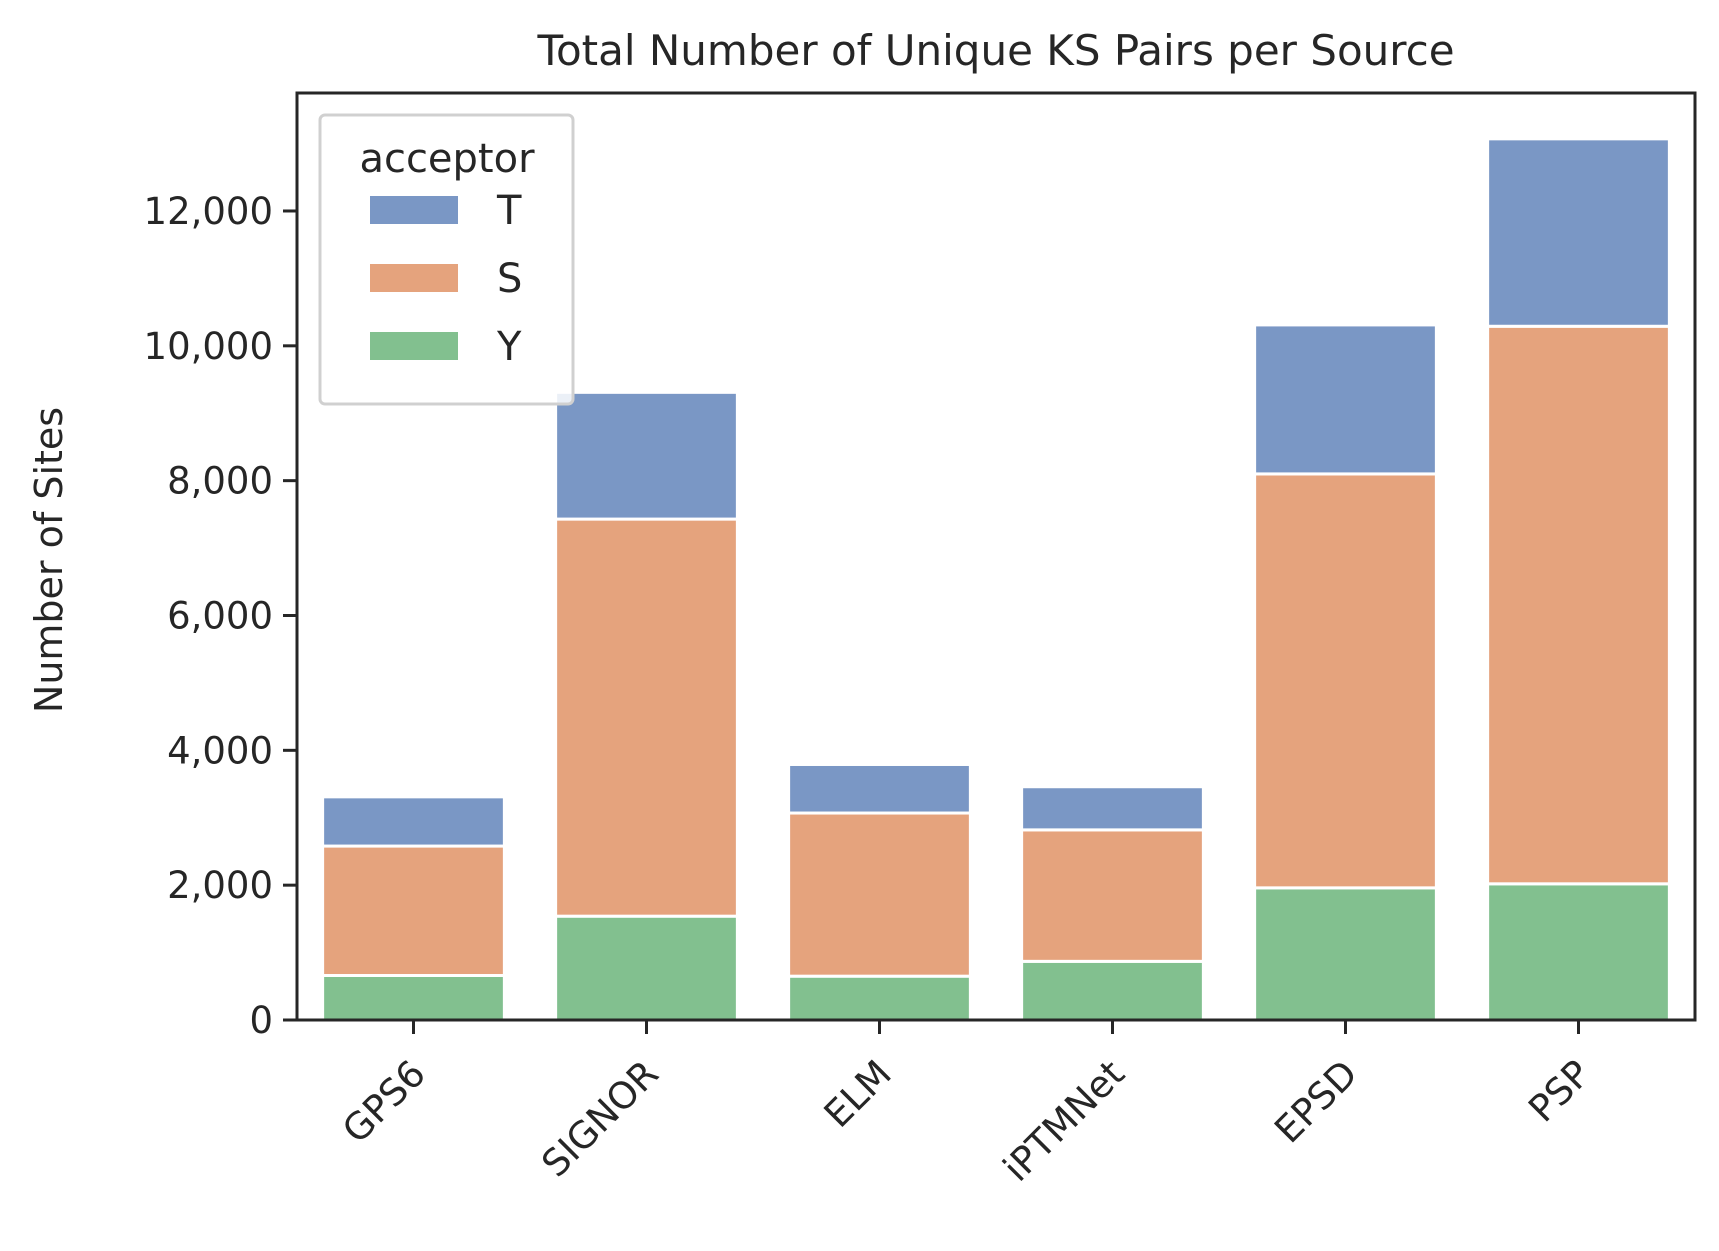 The height and width of the screenshot is (1251, 1719). I want to click on y-tick-label: 4,000, so click(220, 750).